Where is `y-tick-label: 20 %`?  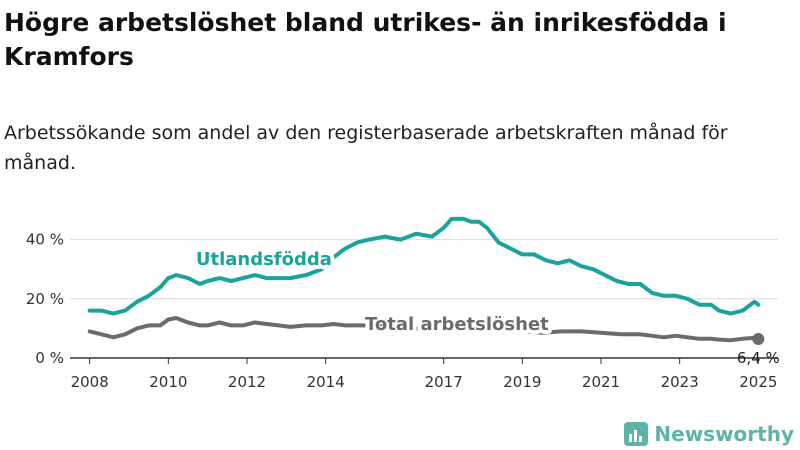 y-tick-label: 20 % is located at coordinates (45, 299).